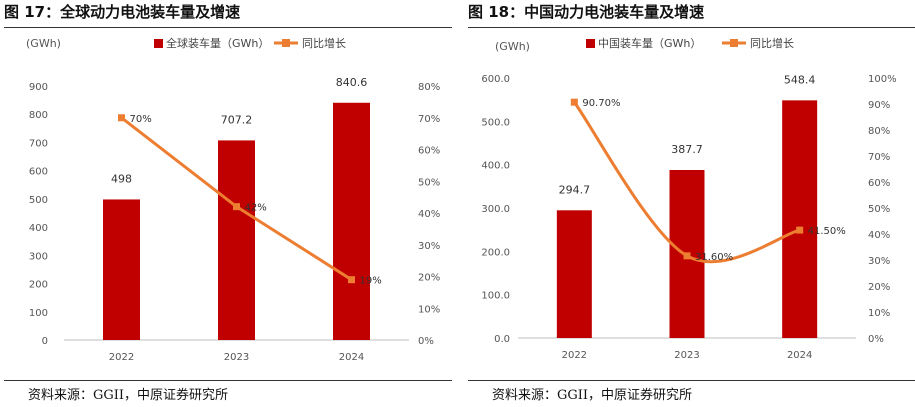 Image resolution: width=915 pixels, height=407 pixels. Describe the element at coordinates (495, 166) in the screenshot. I see `y-left-tick-label: 400.0` at that location.